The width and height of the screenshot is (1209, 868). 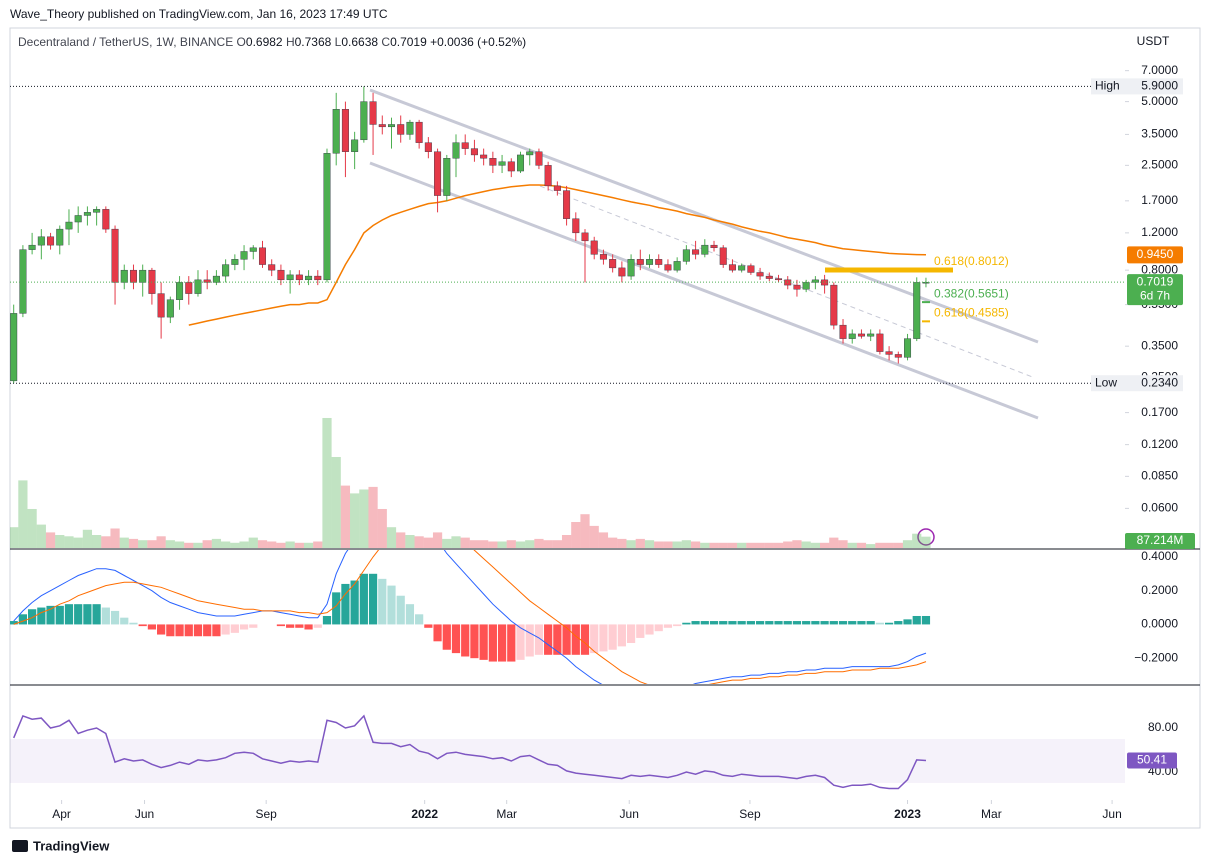 I want to click on rsi-tag: 50.41, so click(x=1152, y=760).